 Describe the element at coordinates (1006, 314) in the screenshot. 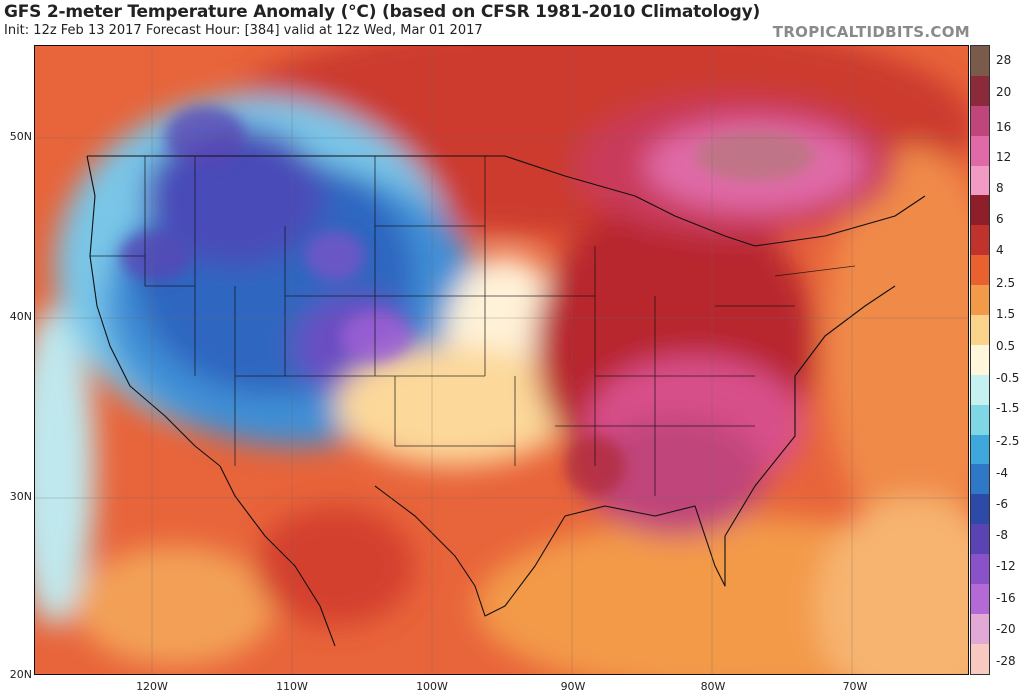

I see `scale-label: 1.5` at that location.